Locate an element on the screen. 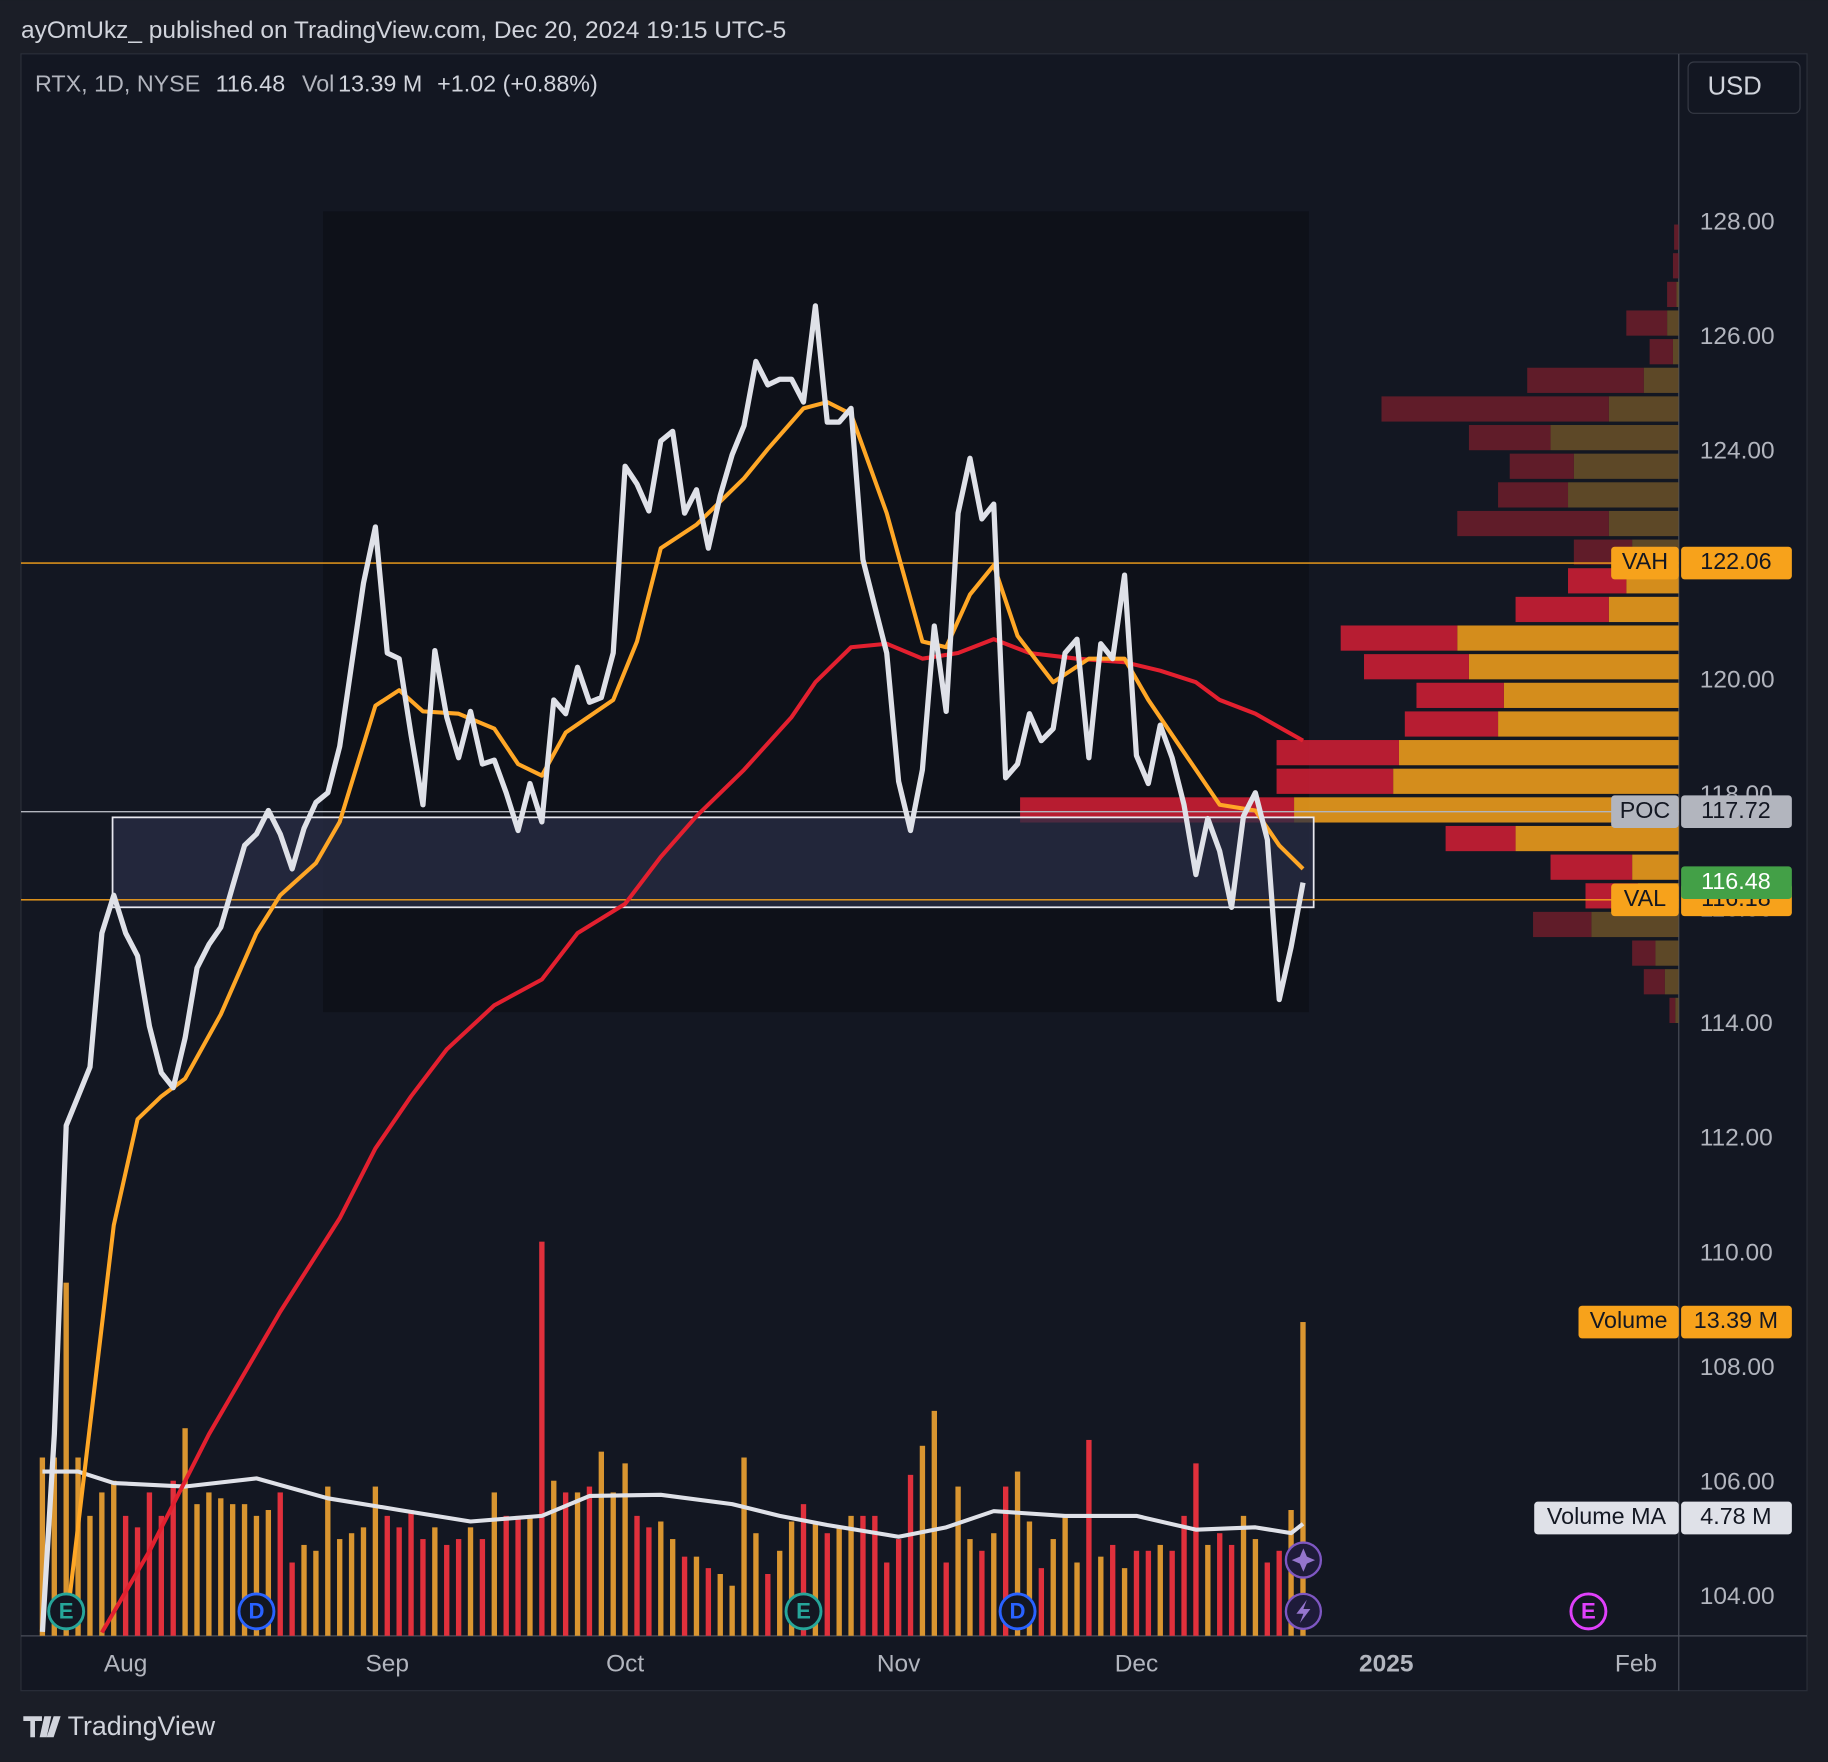 The height and width of the screenshot is (1762, 1828). axis-tag-value: 116.48 is located at coordinates (1736, 881).